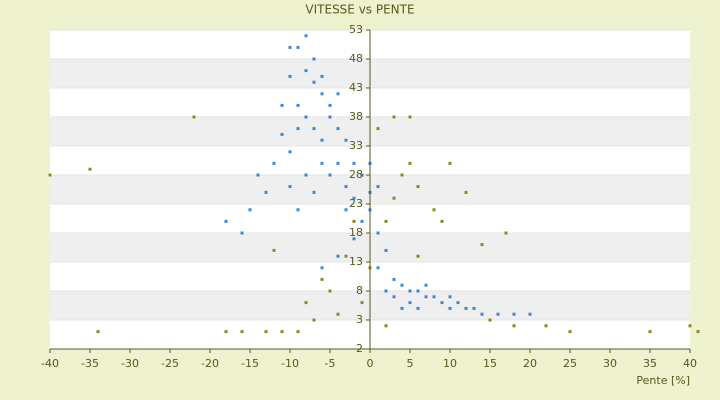  I want to click on chart-title: VITESSE vs PENTE, so click(359, 10).